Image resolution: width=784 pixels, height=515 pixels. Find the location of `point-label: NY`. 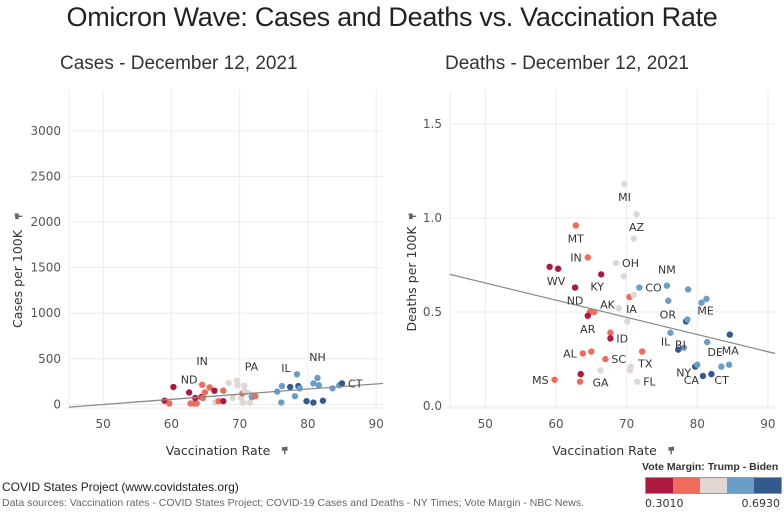

point-label: NY is located at coordinates (683, 373).